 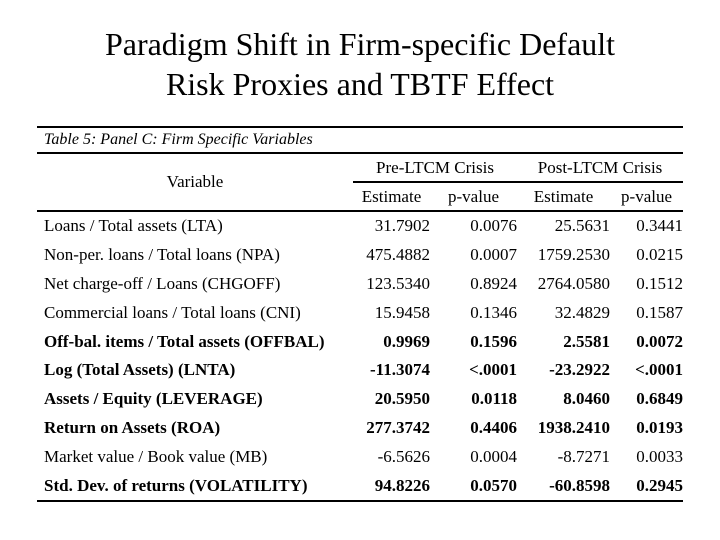 What do you see at coordinates (195, 181) in the screenshot?
I see `column-header-variable: Variable` at bounding box center [195, 181].